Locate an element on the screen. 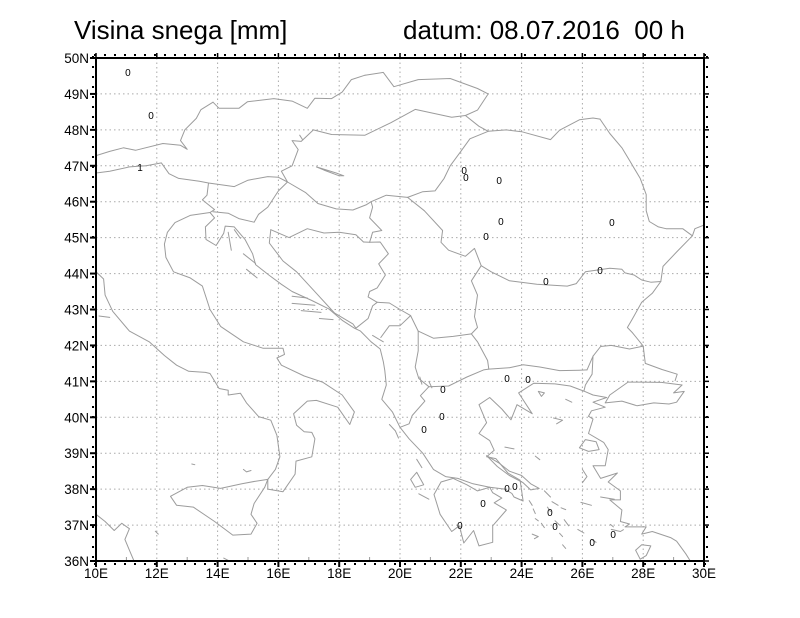 Image resolution: width=800 pixels, height=618 pixels. lat-axis-label: 41N is located at coordinates (76, 381).